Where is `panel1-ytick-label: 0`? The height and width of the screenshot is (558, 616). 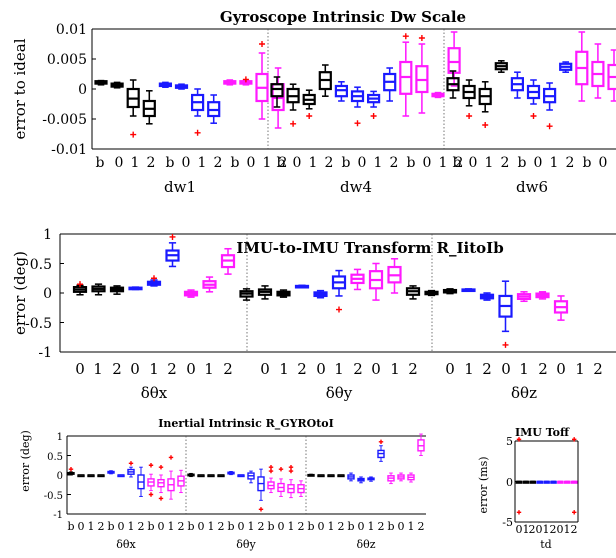 panel1-ytick-label: 0 is located at coordinates (82, 90).